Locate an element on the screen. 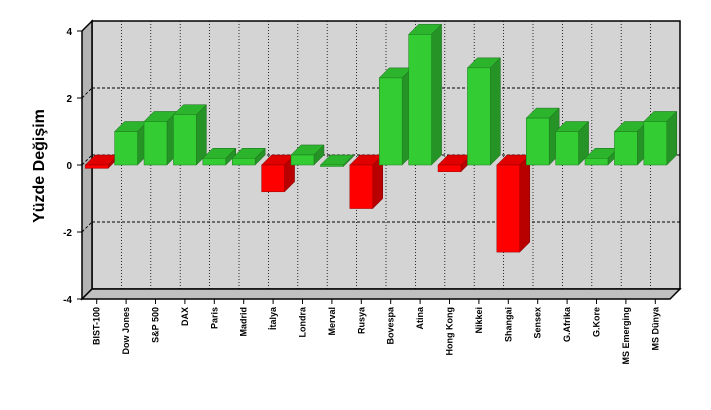  x-tick-label: Sensex is located at coordinates (538, 323).